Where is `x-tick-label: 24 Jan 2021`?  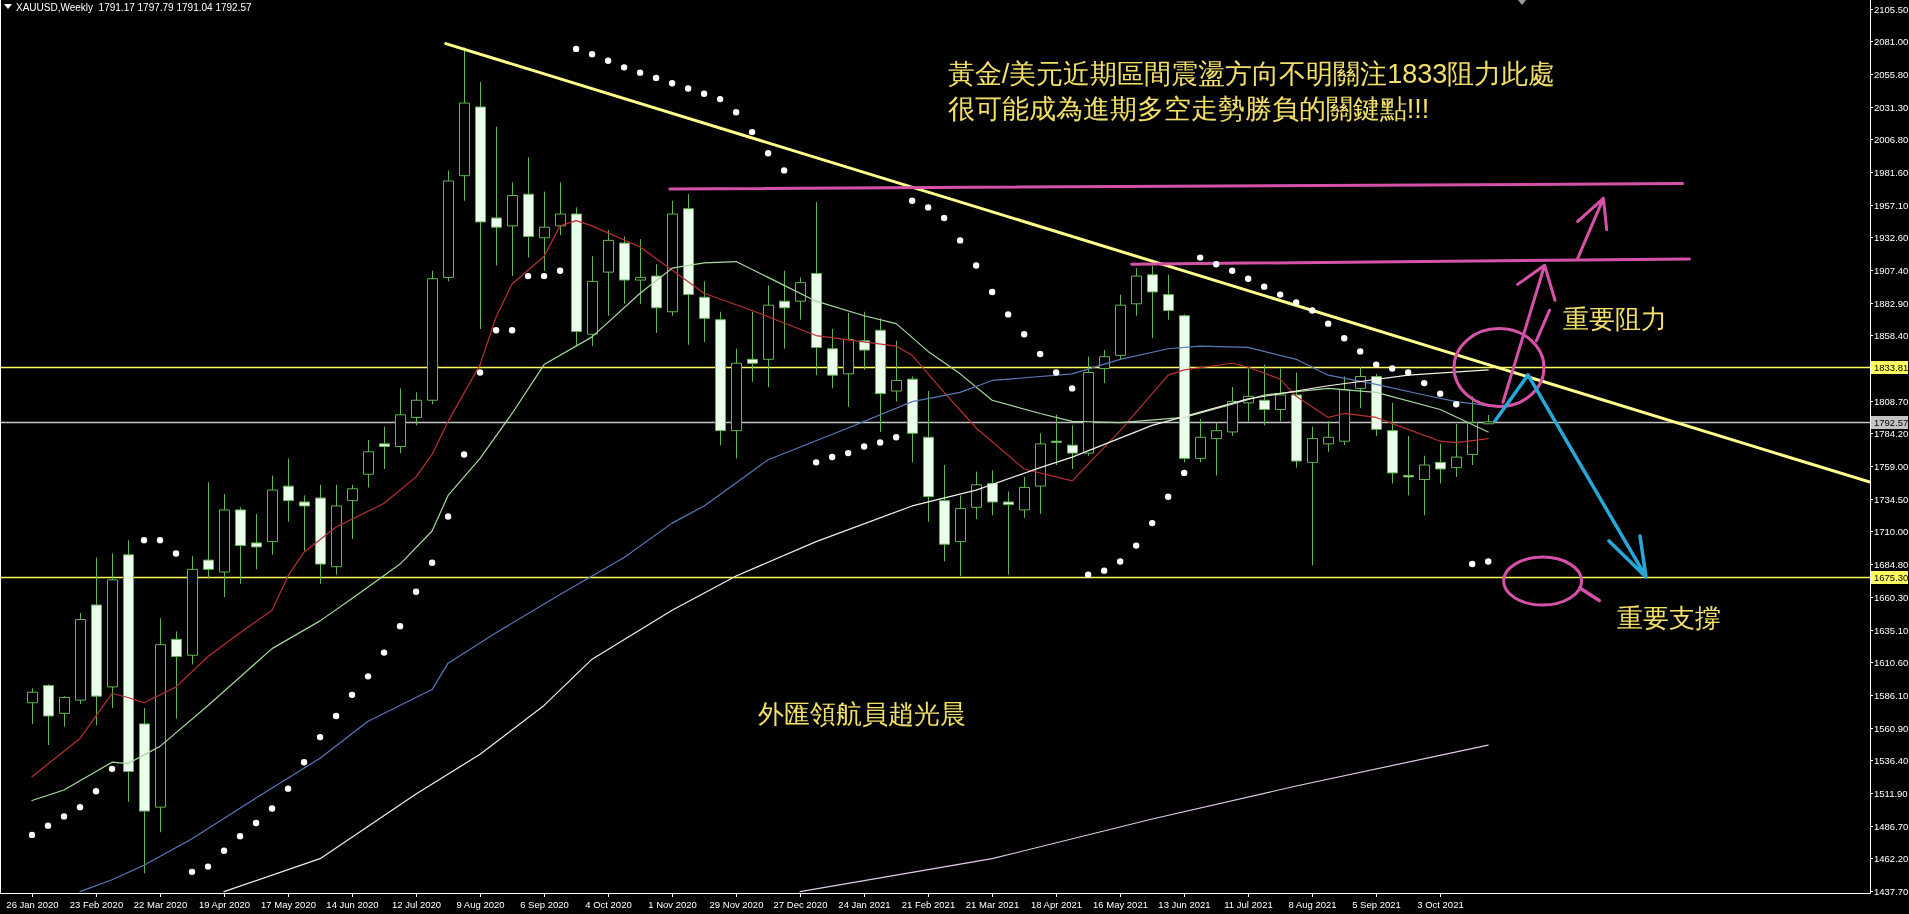
x-tick-label: 24 Jan 2021 is located at coordinates (864, 904).